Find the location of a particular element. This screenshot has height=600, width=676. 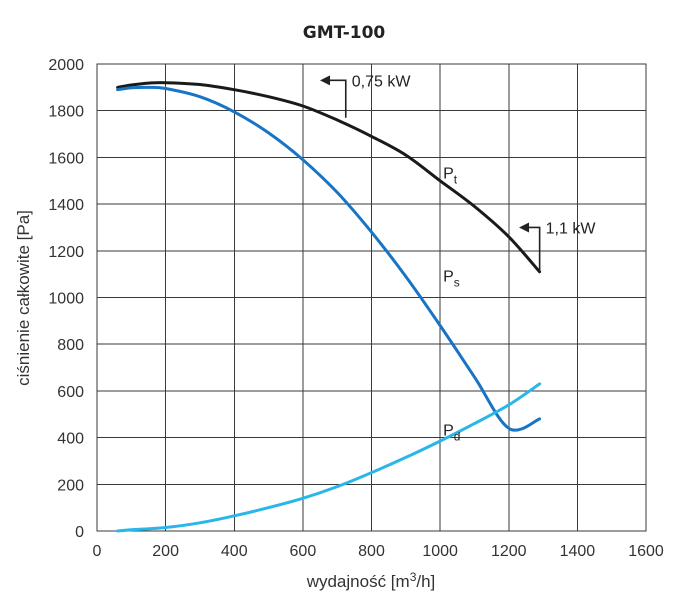

annotation-label: 1,1 kW is located at coordinates (571, 228).